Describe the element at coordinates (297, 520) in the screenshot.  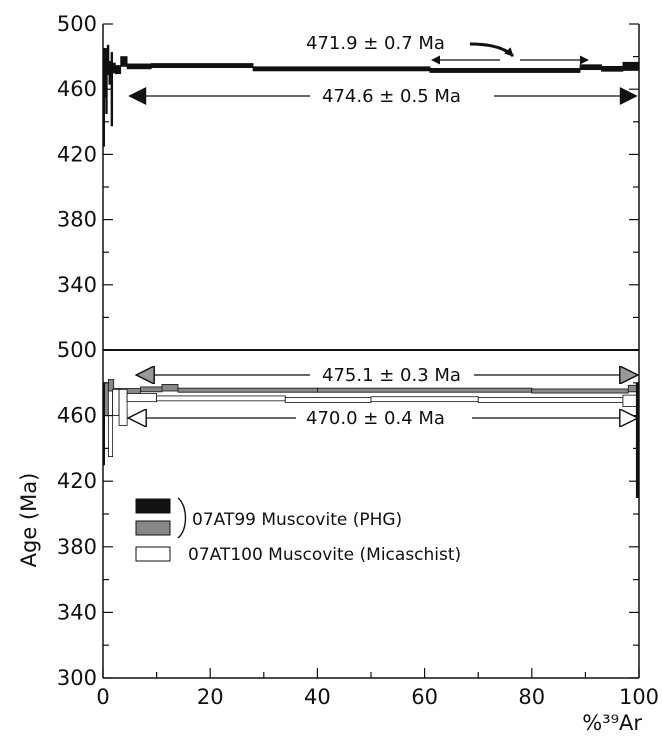
I see `legend-label-07at99: 07AT99 Muscovite (PHG)` at that location.